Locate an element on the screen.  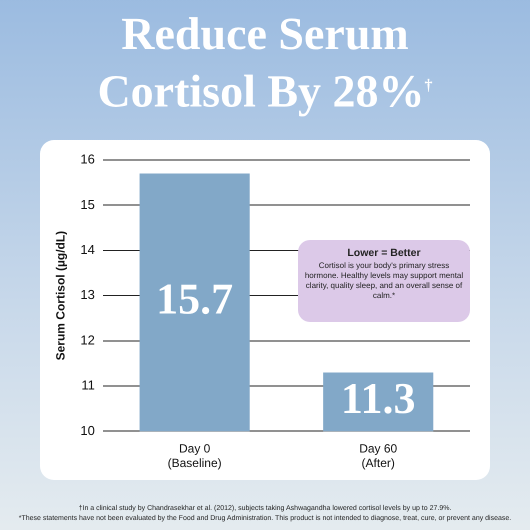
x-tick-label: Day 0 (Baseline) is located at coordinates (195, 456).